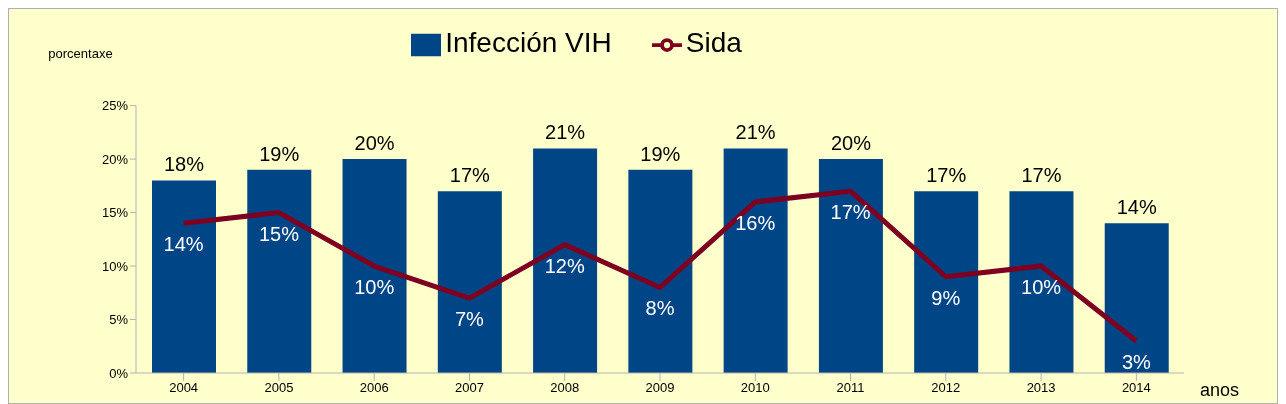 Image resolution: width=1286 pixels, height=404 pixels. What do you see at coordinates (1136, 361) in the screenshot?
I see `data-label: 3%` at bounding box center [1136, 361].